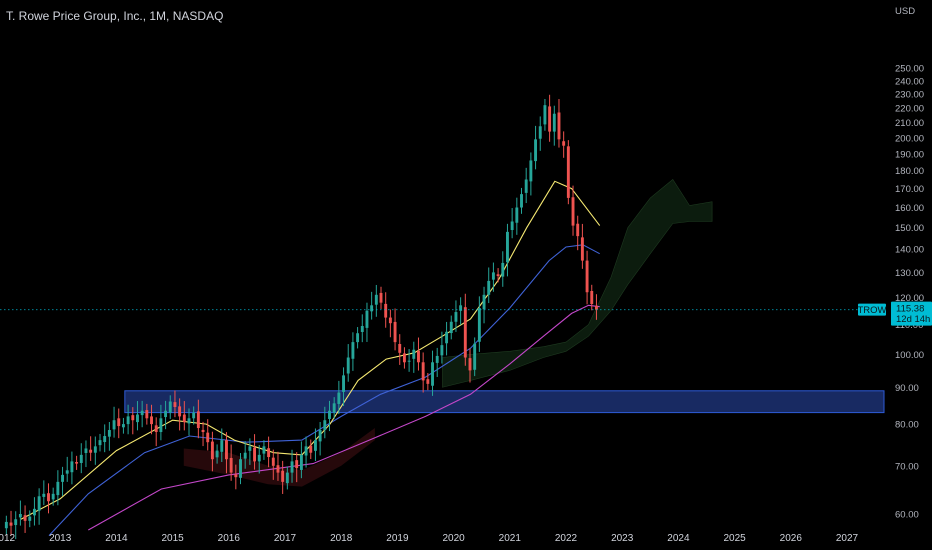 The image size is (932, 550). What do you see at coordinates (229, 538) in the screenshot?
I see `time-tick-label: 2016` at bounding box center [229, 538].